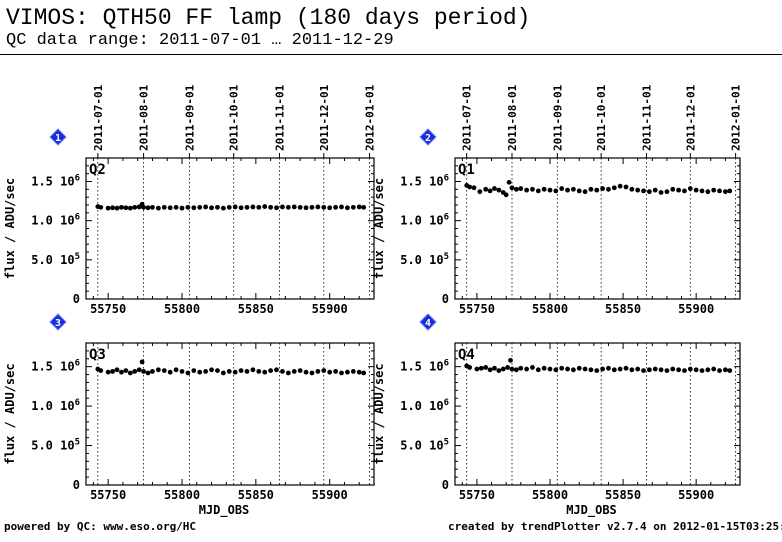 The height and width of the screenshot is (542, 782). What do you see at coordinates (10, 228) in the screenshot?
I see `y-axis-label: flux / ADU/sec` at bounding box center [10, 228].